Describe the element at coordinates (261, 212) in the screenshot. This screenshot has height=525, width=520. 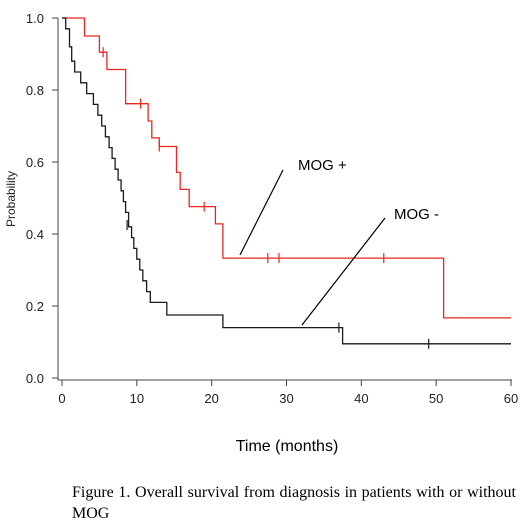
I see `mog-plus-leader-line` at that location.